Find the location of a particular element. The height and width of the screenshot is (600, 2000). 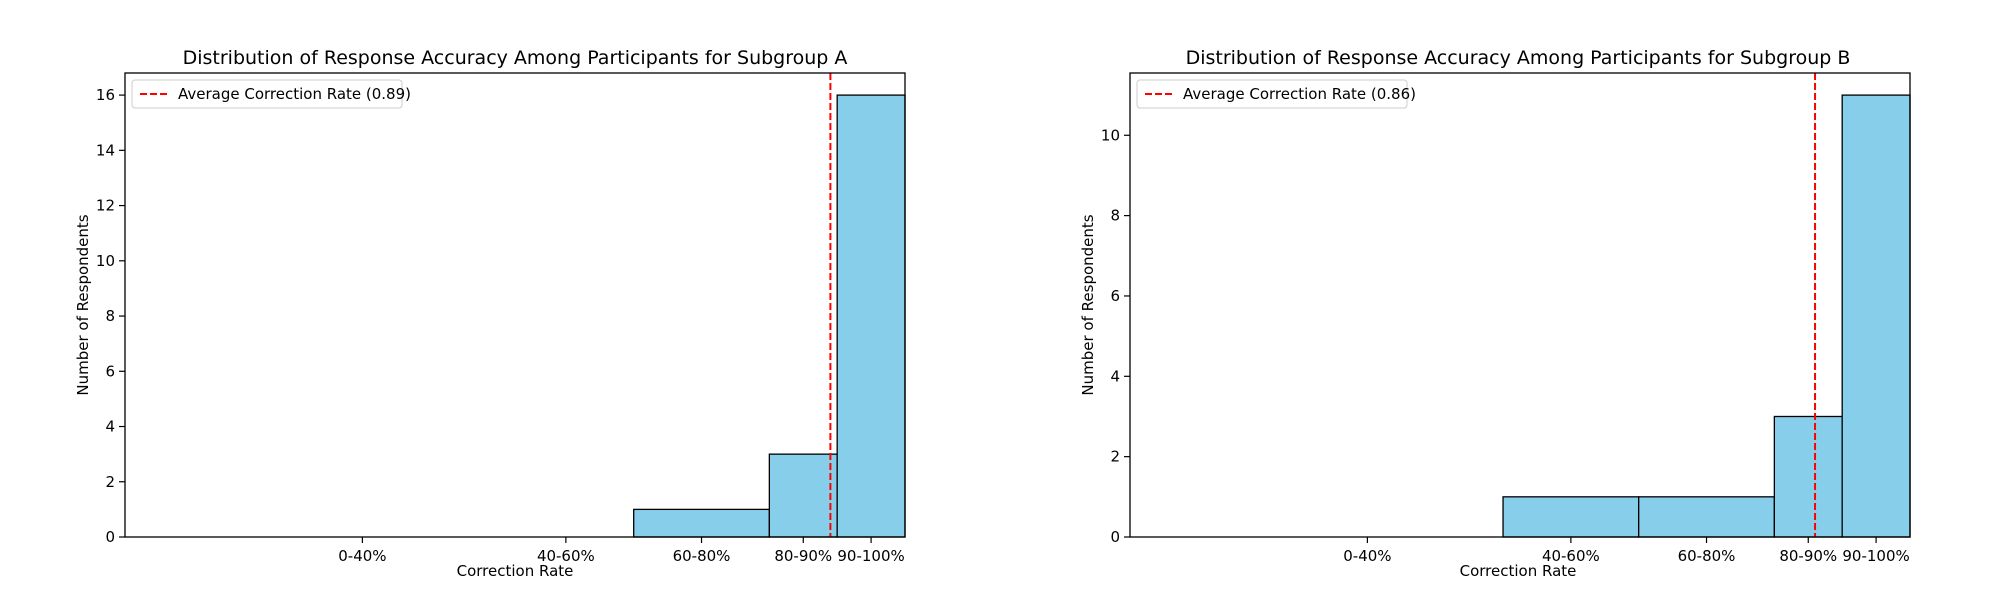

y-tick-label: 14 is located at coordinates (105, 150).